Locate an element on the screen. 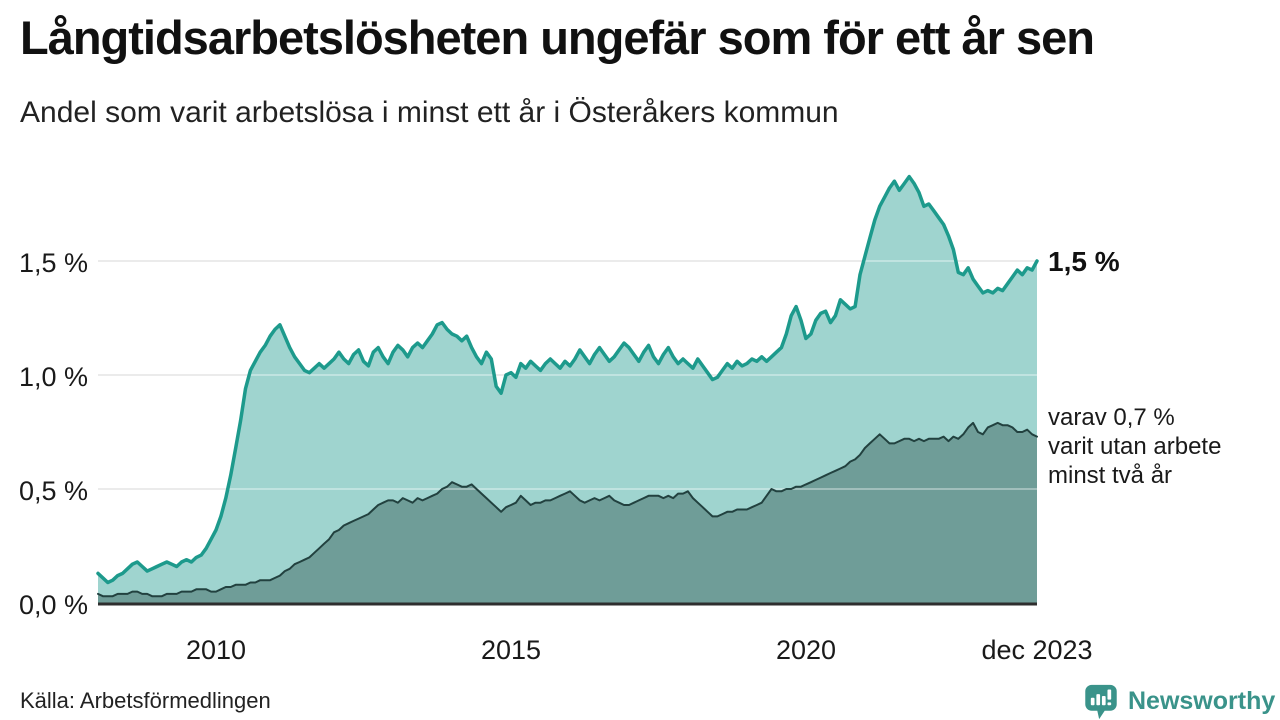  newsworthy-chart-bubble-icon is located at coordinates (1101, 702).